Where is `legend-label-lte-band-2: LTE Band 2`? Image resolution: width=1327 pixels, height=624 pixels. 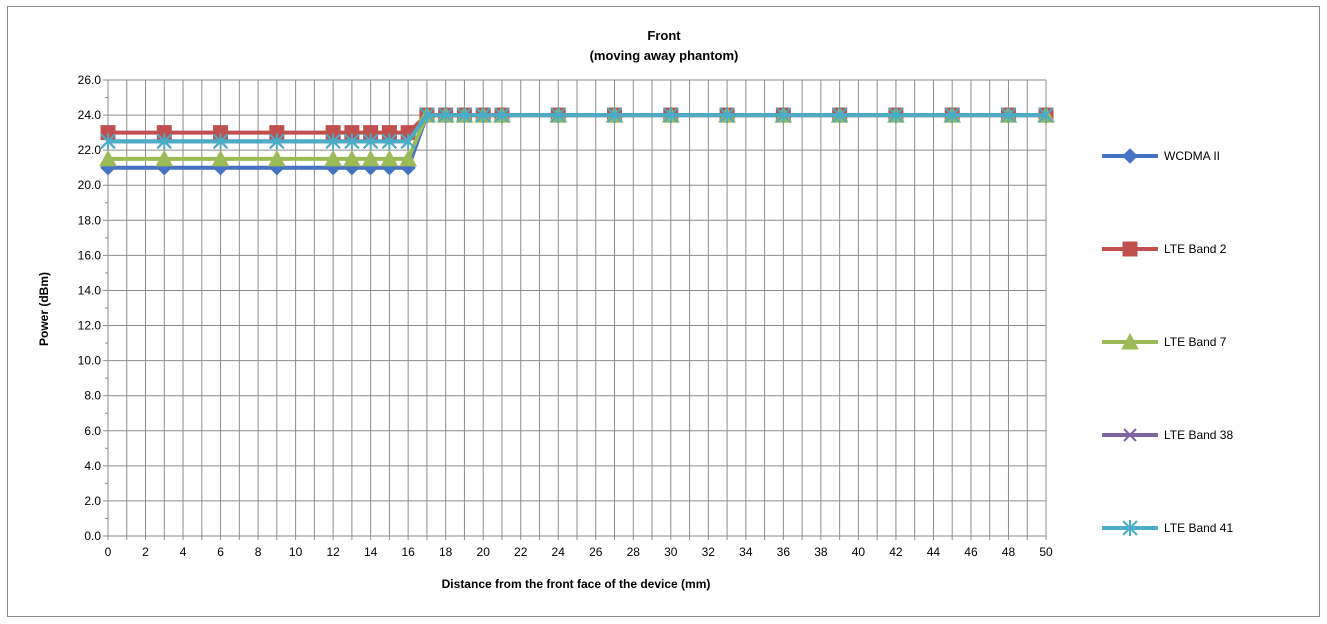 legend-label-lte-band-2: LTE Band 2 is located at coordinates (1195, 249).